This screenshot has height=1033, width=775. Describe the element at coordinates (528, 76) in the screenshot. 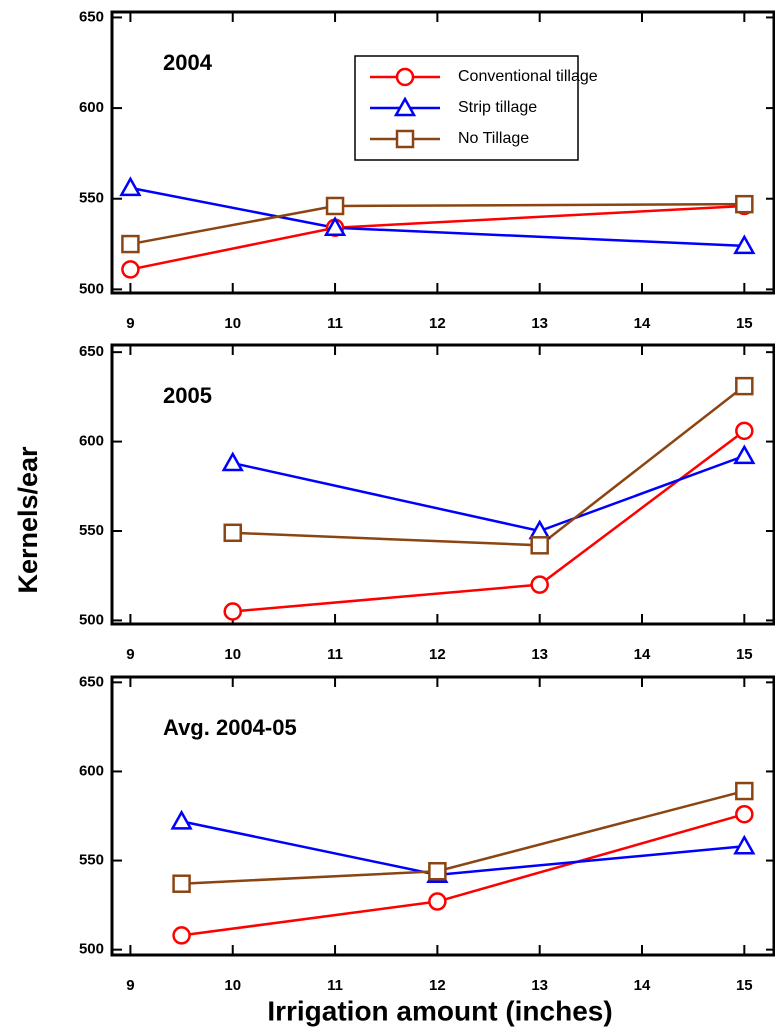

I see `legend-label: Conventional tillage` at that location.